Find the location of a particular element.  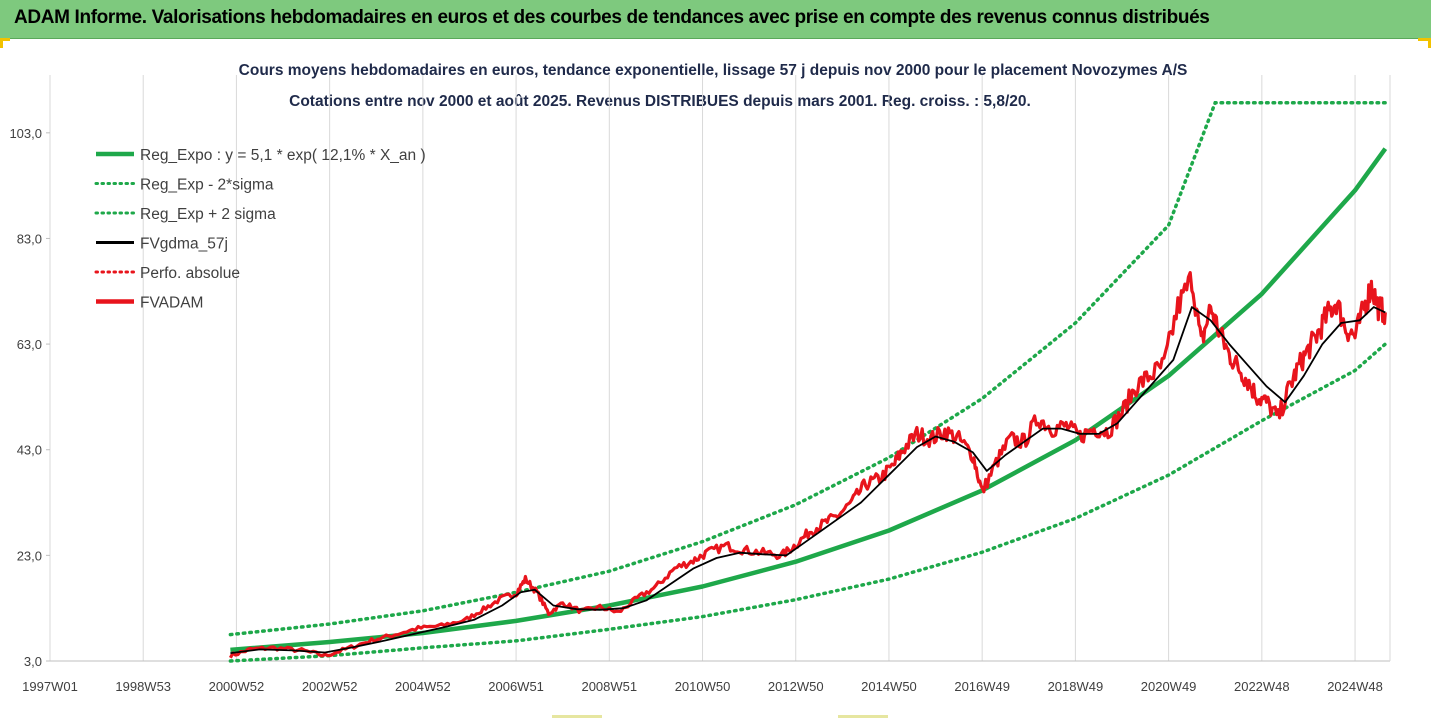

legend-label: Reg_Expo : y = 5,1 * exp( 12,1% * X_an ) is located at coordinates (283, 155).